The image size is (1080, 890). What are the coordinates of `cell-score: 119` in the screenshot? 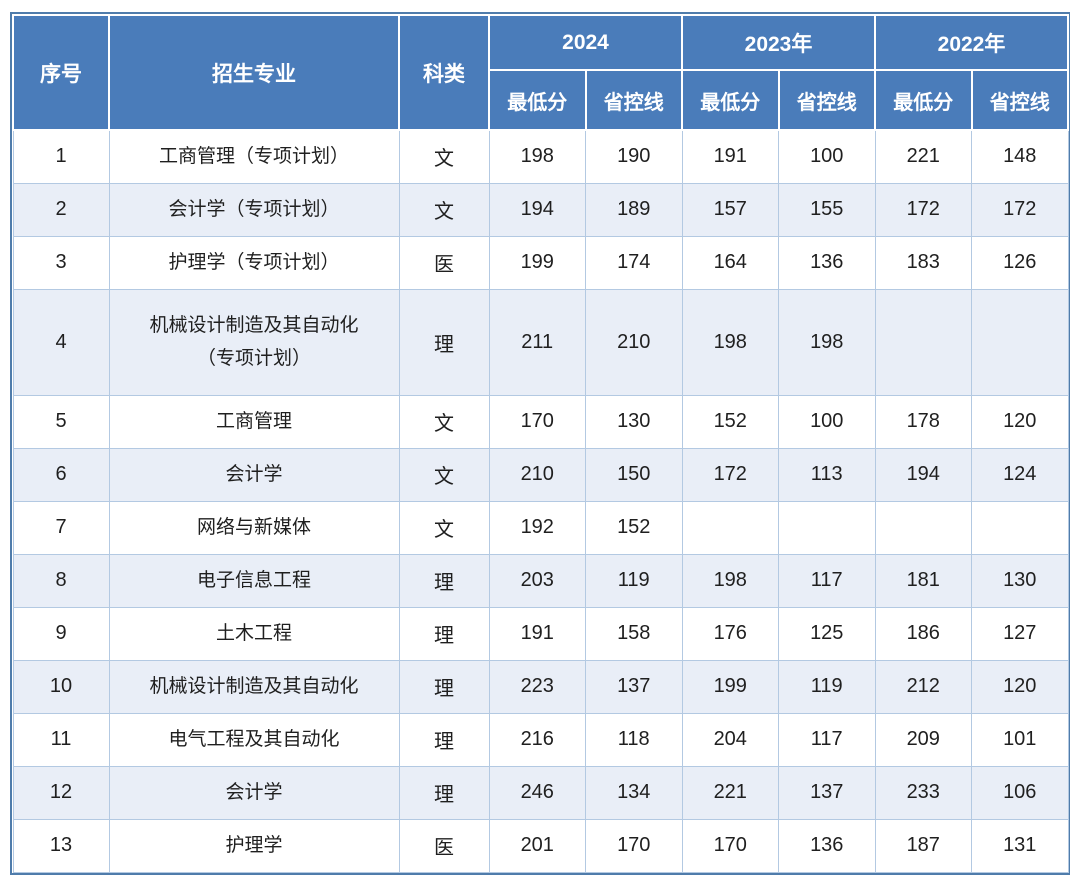 It's located at (827, 686).